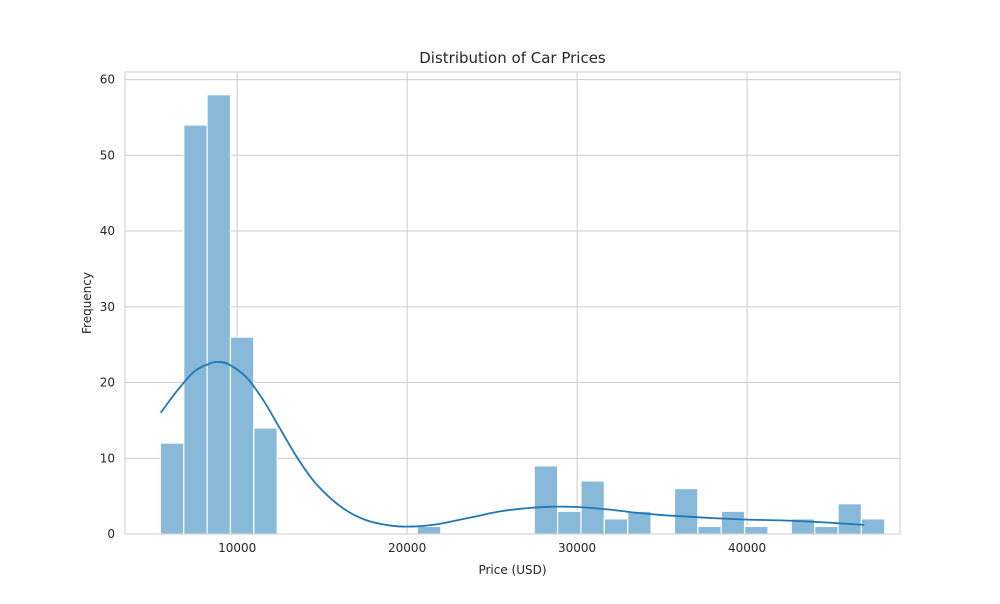 The width and height of the screenshot is (1000, 604). I want to click on y-tick-label: 30, so click(107, 307).